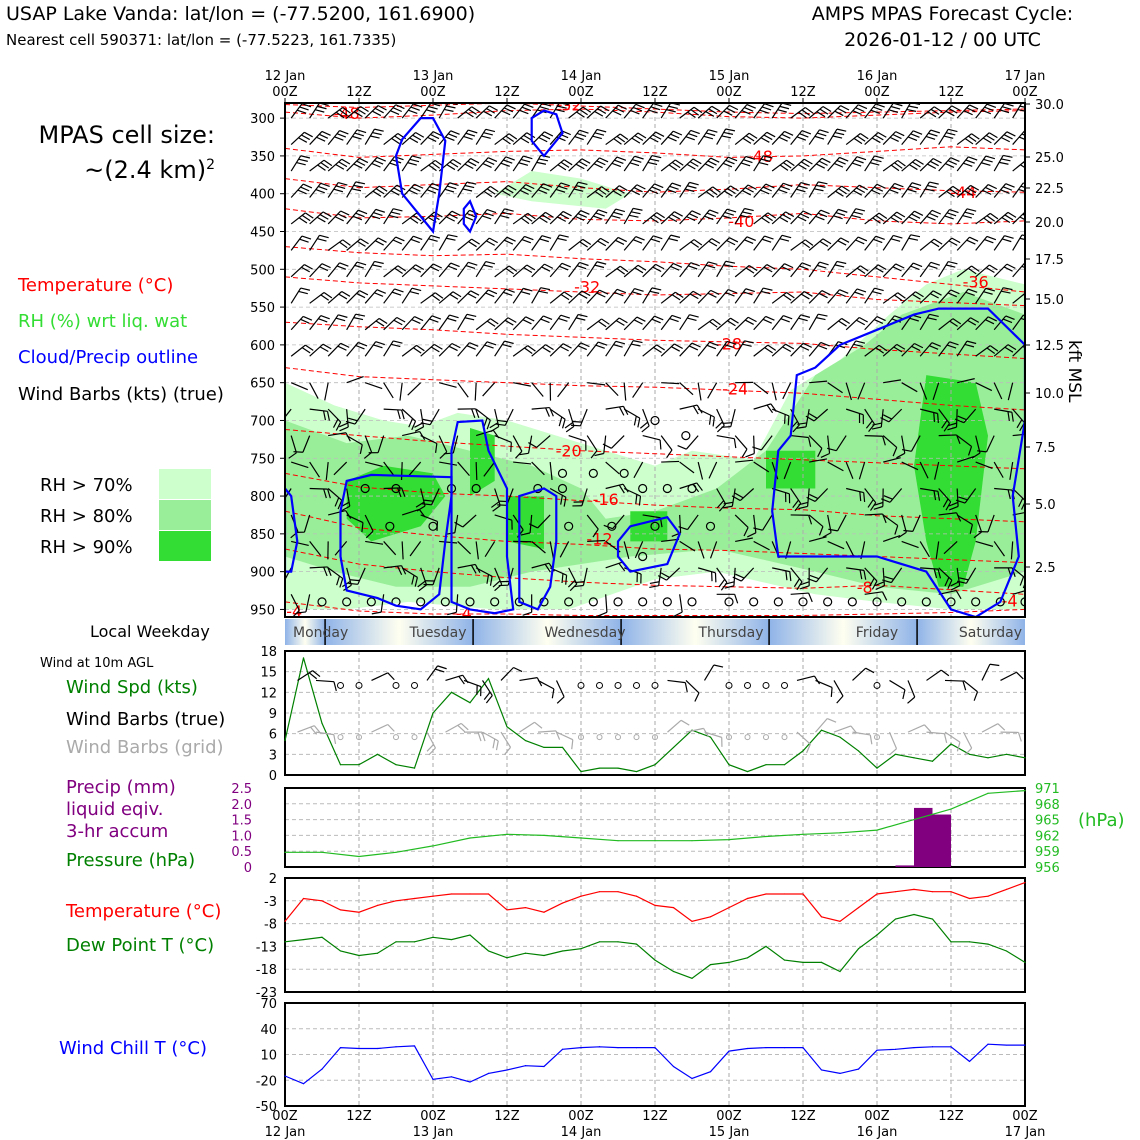 The image size is (1140, 1140). I want to click on wind-barb-grid, so click(674, 726).